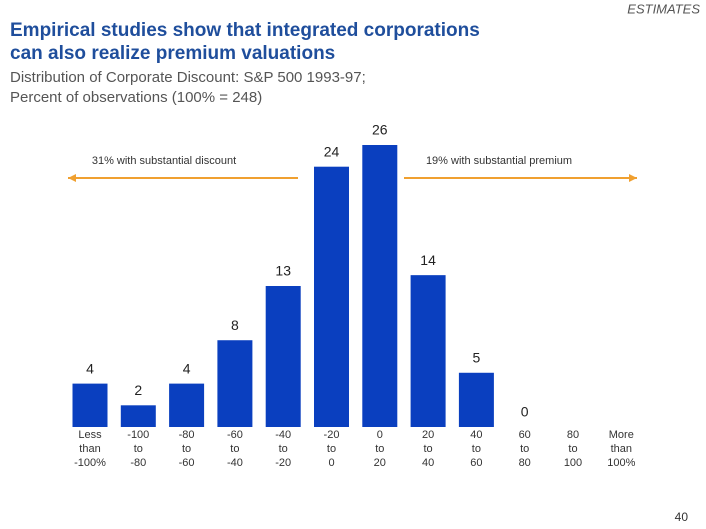  I want to click on annotation: 31% with substantial discount, so click(164, 161).